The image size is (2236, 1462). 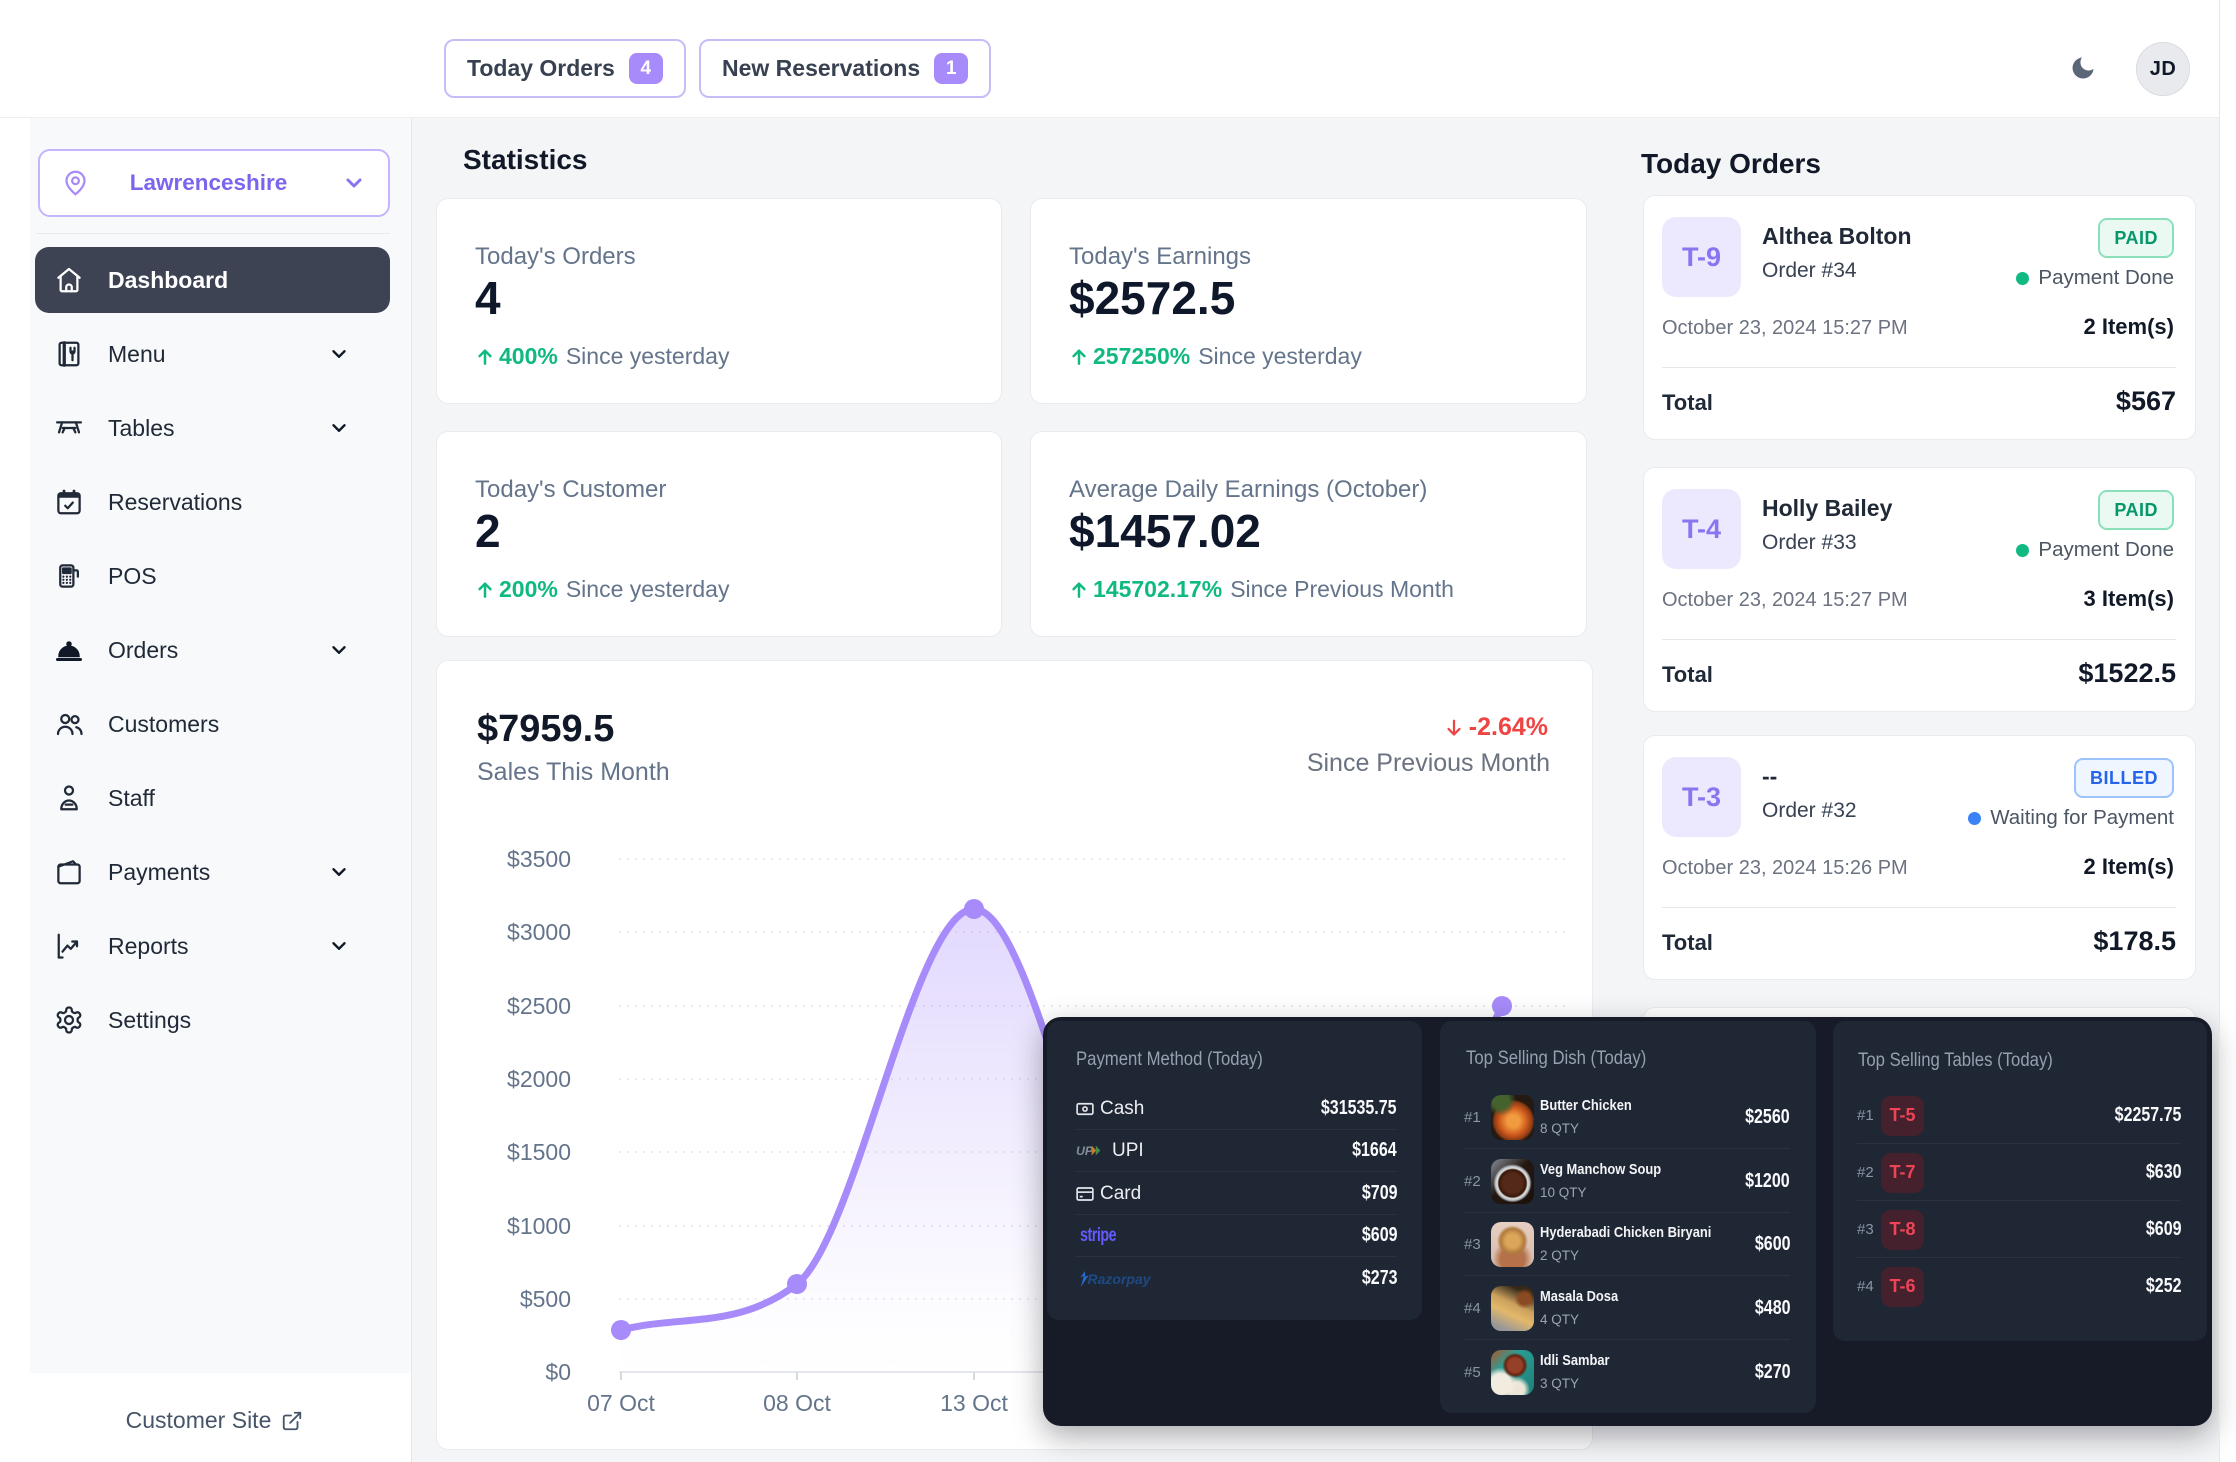 What do you see at coordinates (558, 1372) in the screenshot?
I see `svg-text: $0` at bounding box center [558, 1372].